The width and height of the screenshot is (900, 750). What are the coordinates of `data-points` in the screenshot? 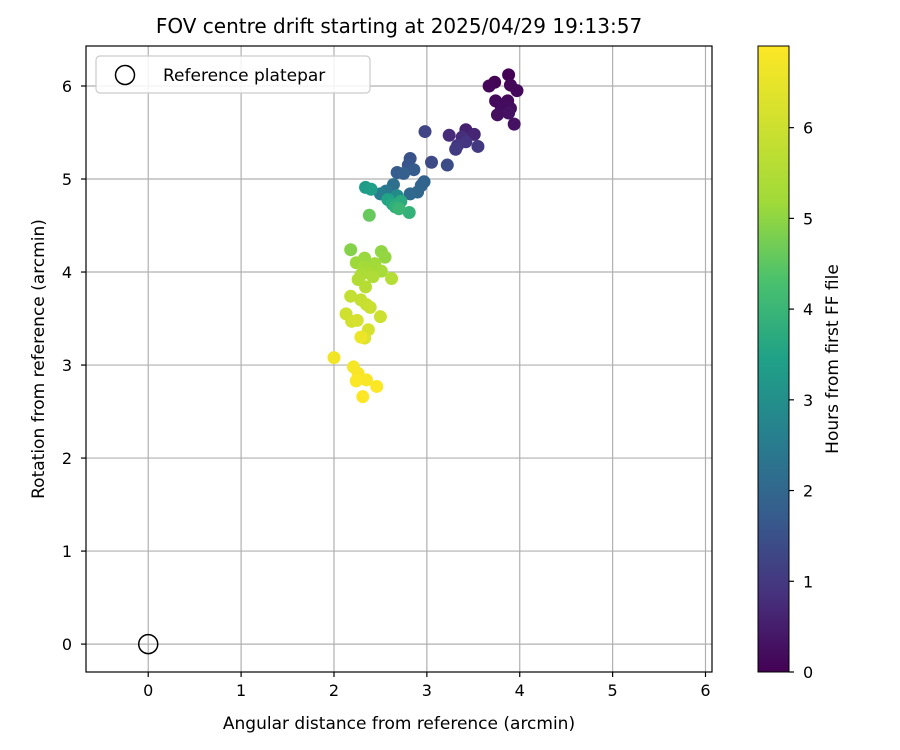 It's located at (425, 236).